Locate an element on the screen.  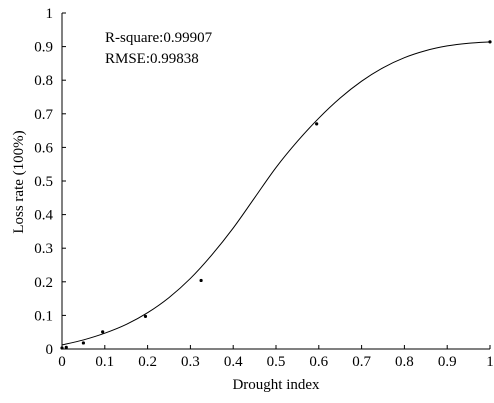
y-tick-label: 0.1 is located at coordinates (43, 316).